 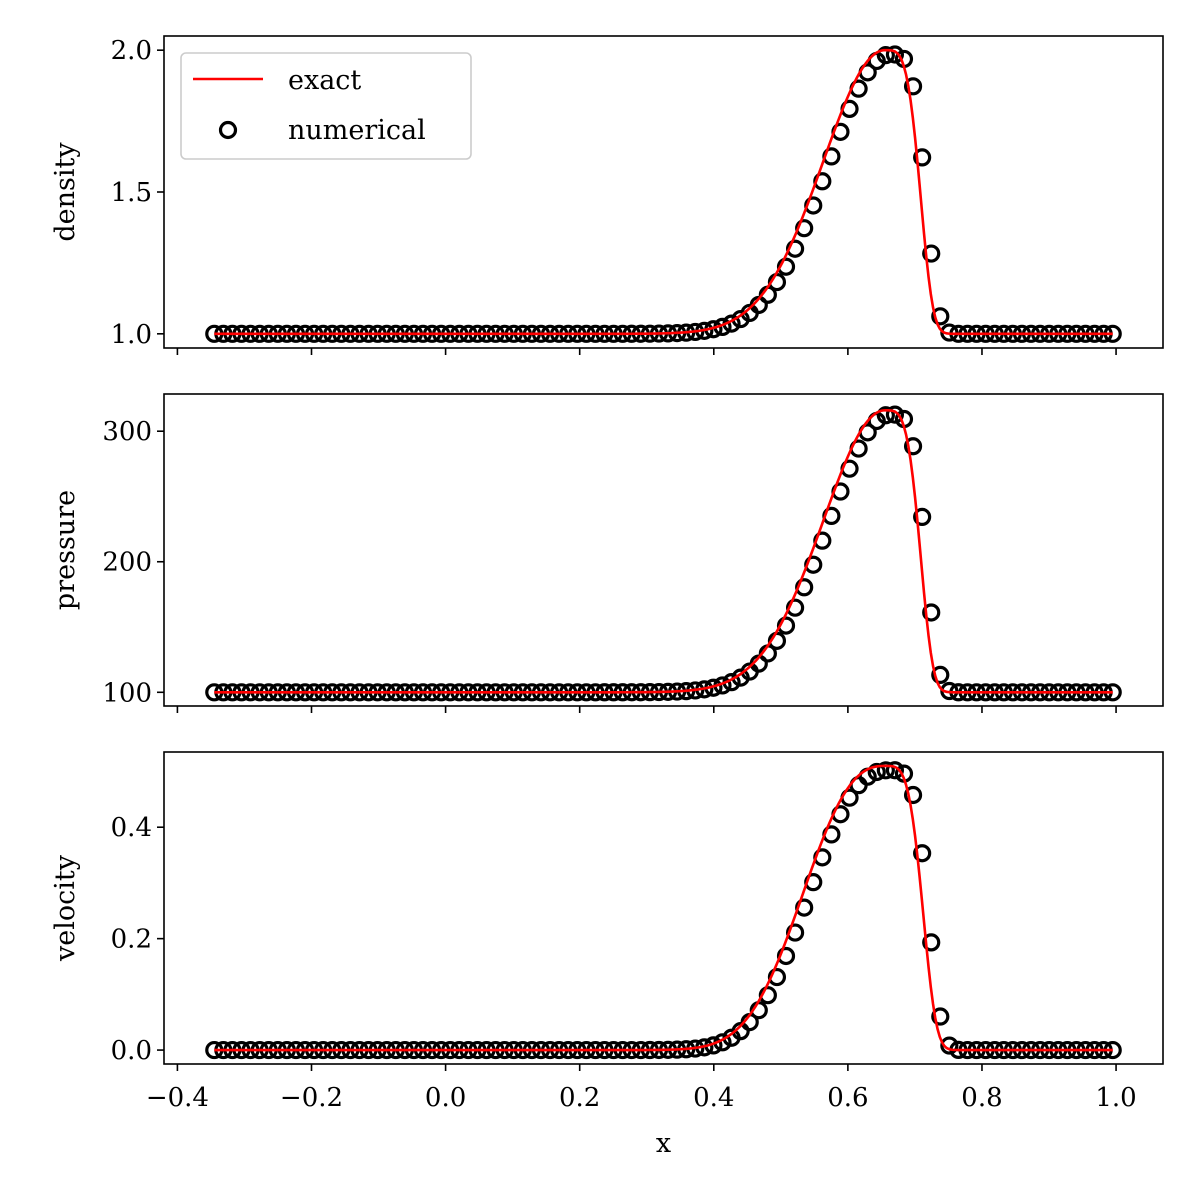 What do you see at coordinates (326, 106) in the screenshot?
I see `legend: exact numerical` at bounding box center [326, 106].